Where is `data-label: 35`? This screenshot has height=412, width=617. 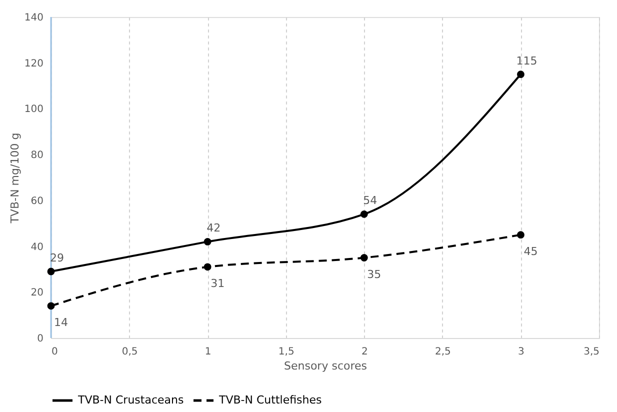 data-label: 35 is located at coordinates (374, 274).